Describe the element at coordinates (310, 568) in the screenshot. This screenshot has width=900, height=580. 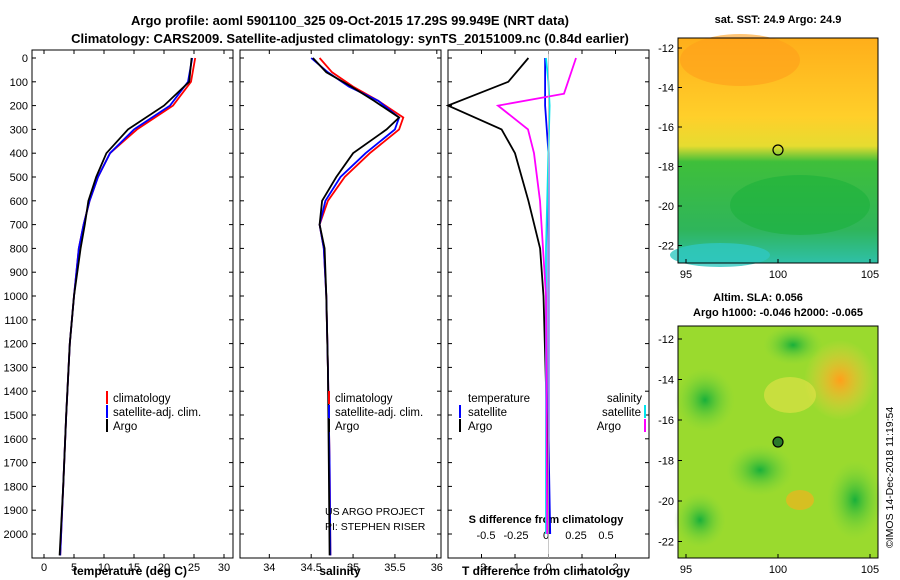
I see `x-tick-label: 34.5` at that location.